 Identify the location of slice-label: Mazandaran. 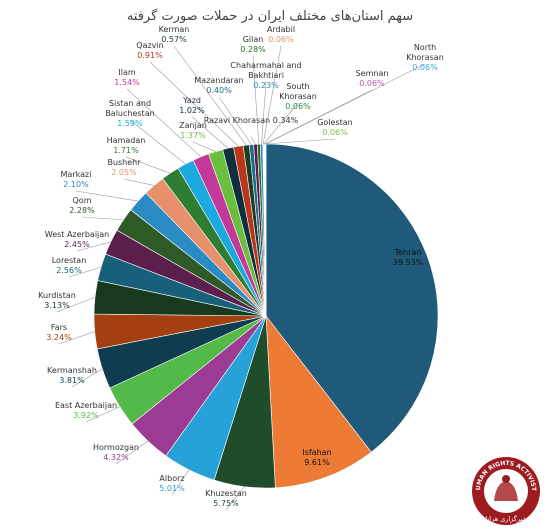
(218, 80).